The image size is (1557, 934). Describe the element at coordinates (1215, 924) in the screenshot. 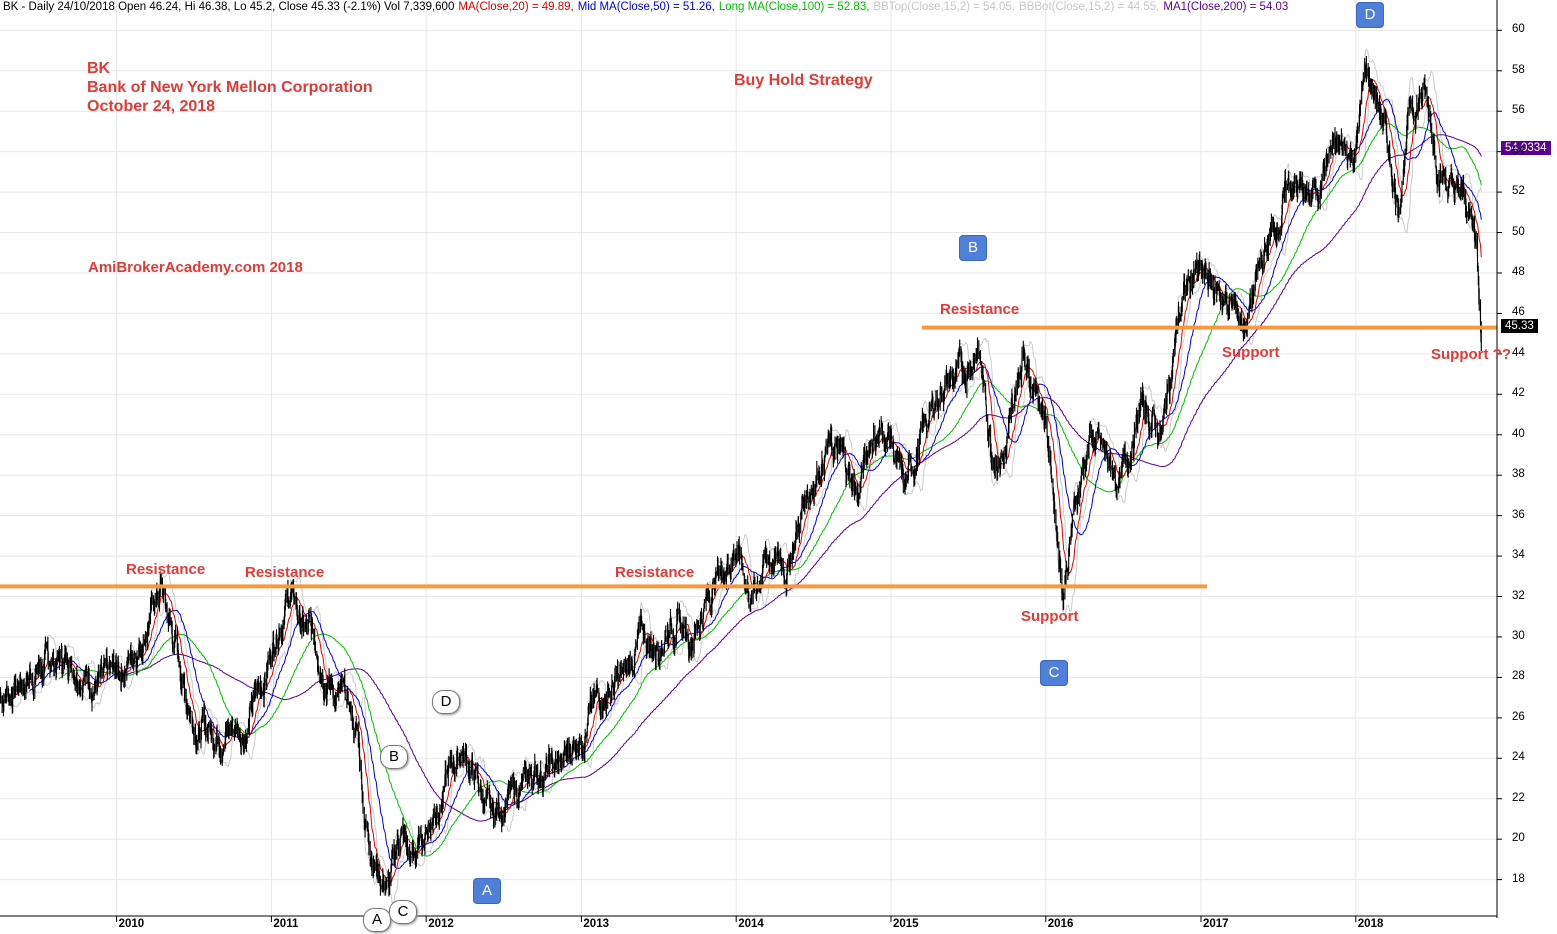

I see `x-tick-label: 2017` at that location.